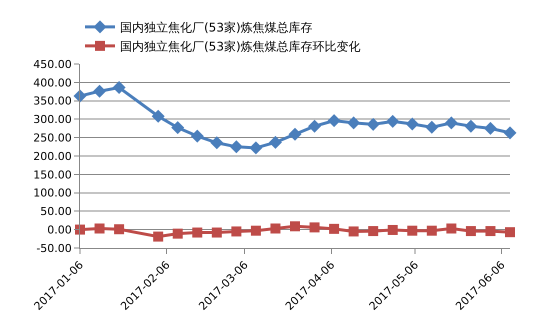  Describe the element at coordinates (52, 137) in the screenshot. I see `y-tick-label: 250.00` at that location.